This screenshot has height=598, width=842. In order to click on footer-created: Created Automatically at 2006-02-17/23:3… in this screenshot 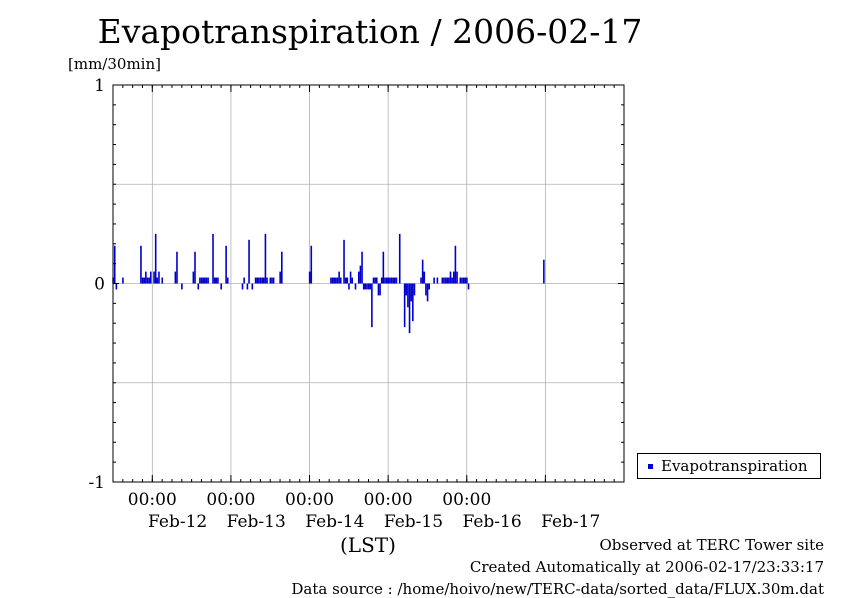, I will do `click(646, 567)`.